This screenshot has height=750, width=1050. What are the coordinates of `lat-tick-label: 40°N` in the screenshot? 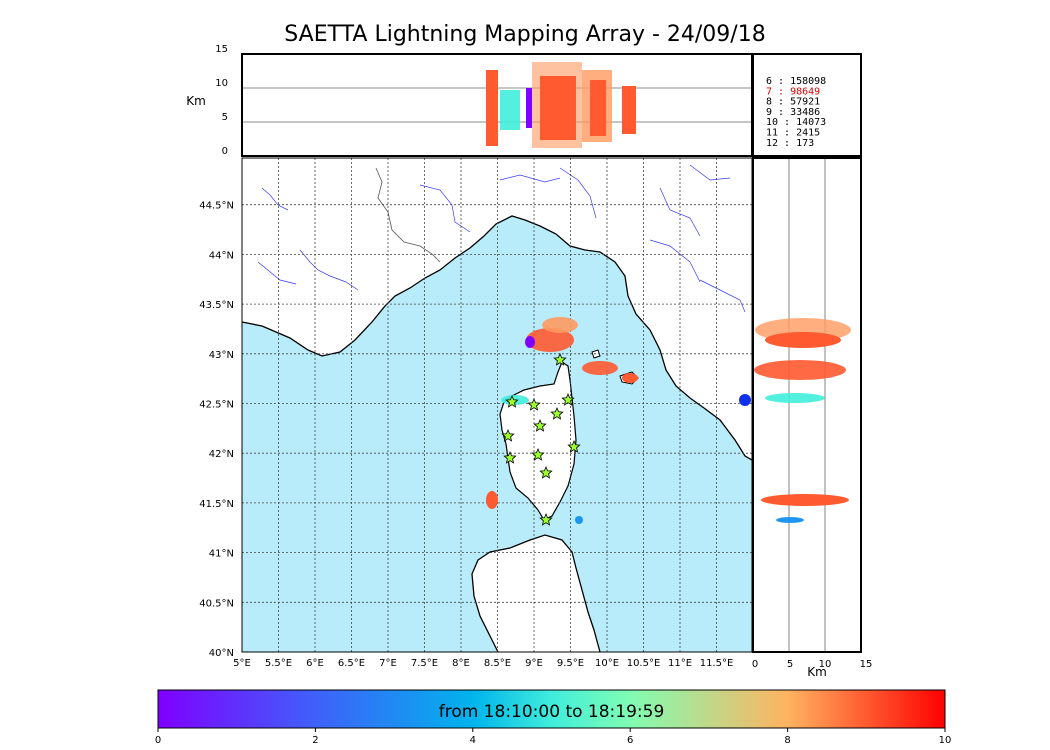 It's located at (221, 653).